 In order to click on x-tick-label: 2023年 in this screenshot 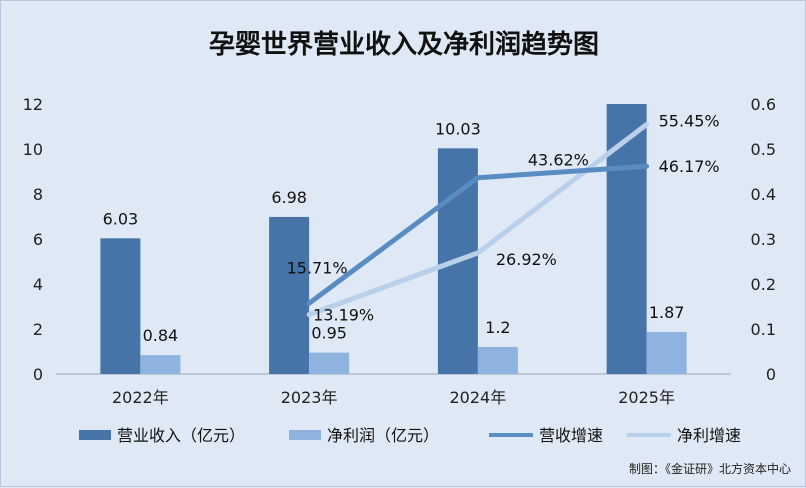, I will do `click(309, 397)`.